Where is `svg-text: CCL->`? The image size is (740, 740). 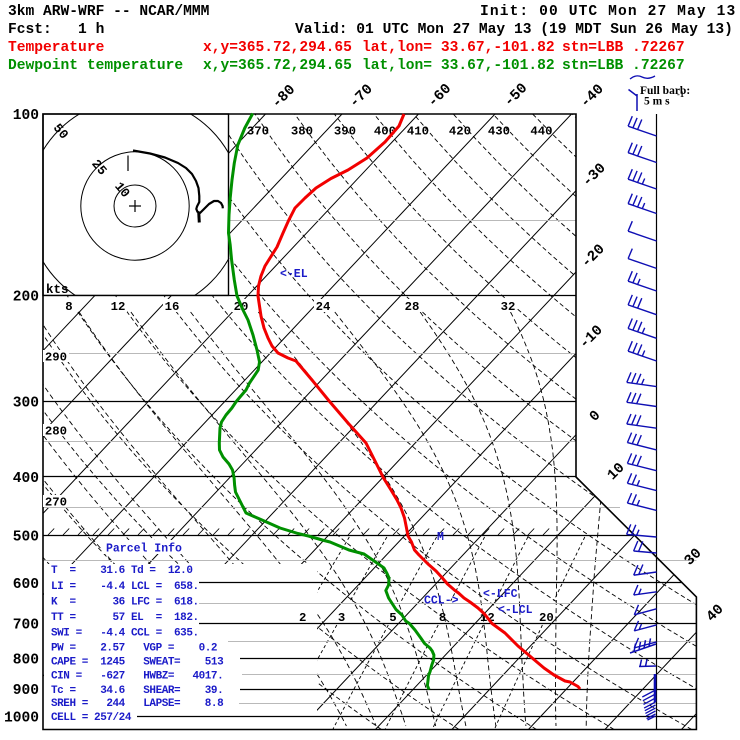 svg-text: CCL-> is located at coordinates (441, 601).